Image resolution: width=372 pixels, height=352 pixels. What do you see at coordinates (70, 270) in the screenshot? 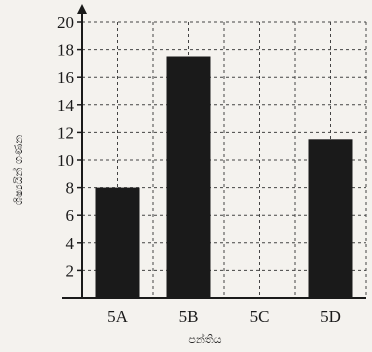
I see `y-tick-label: 2` at bounding box center [70, 270].